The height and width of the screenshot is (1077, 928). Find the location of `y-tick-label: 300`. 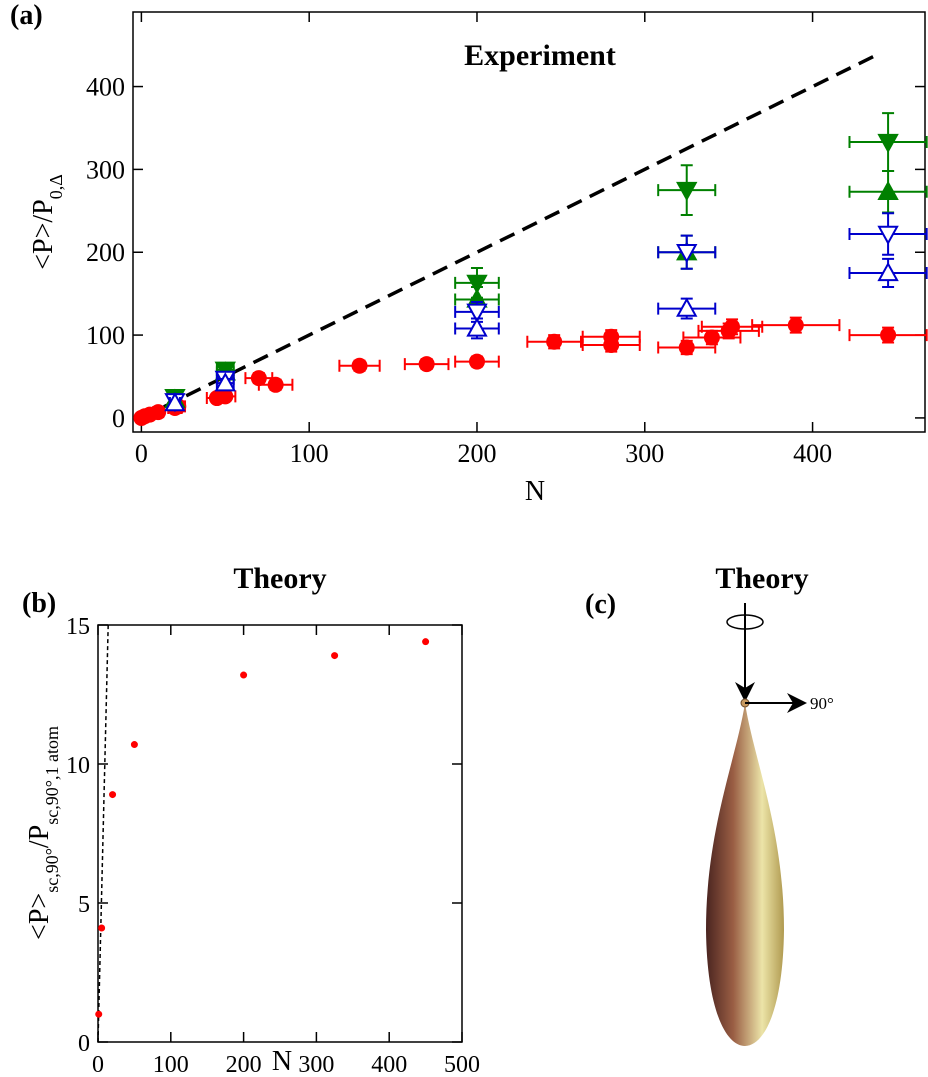

y-tick-label: 300 is located at coordinates (105, 169).